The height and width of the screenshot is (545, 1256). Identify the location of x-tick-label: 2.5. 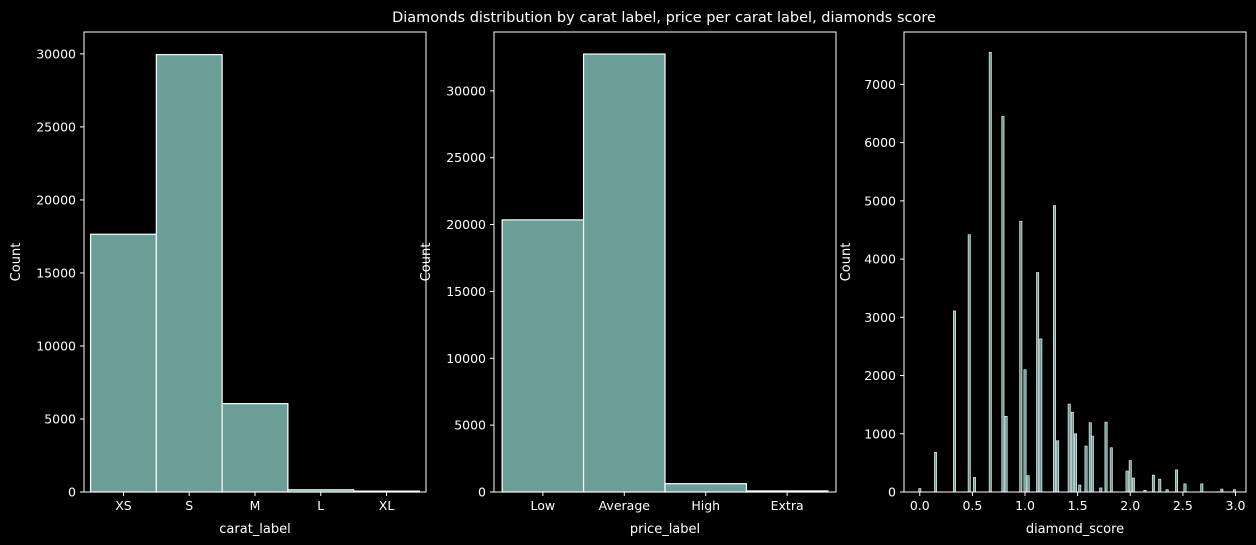
(1183, 505).